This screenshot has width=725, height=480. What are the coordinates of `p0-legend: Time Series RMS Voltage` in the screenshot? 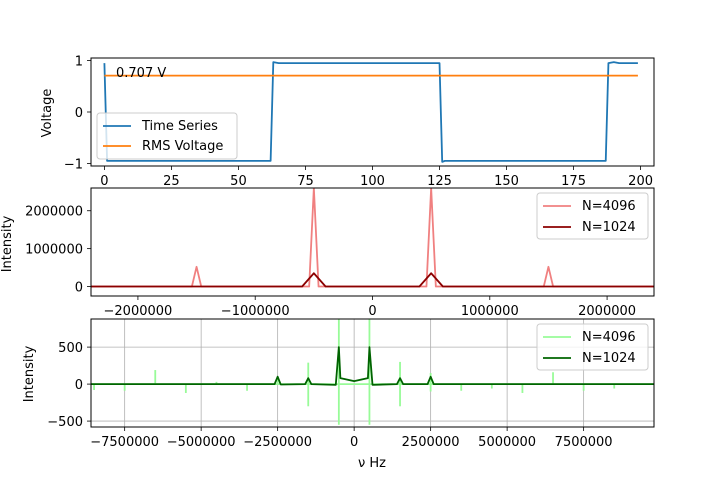 It's located at (167, 136).